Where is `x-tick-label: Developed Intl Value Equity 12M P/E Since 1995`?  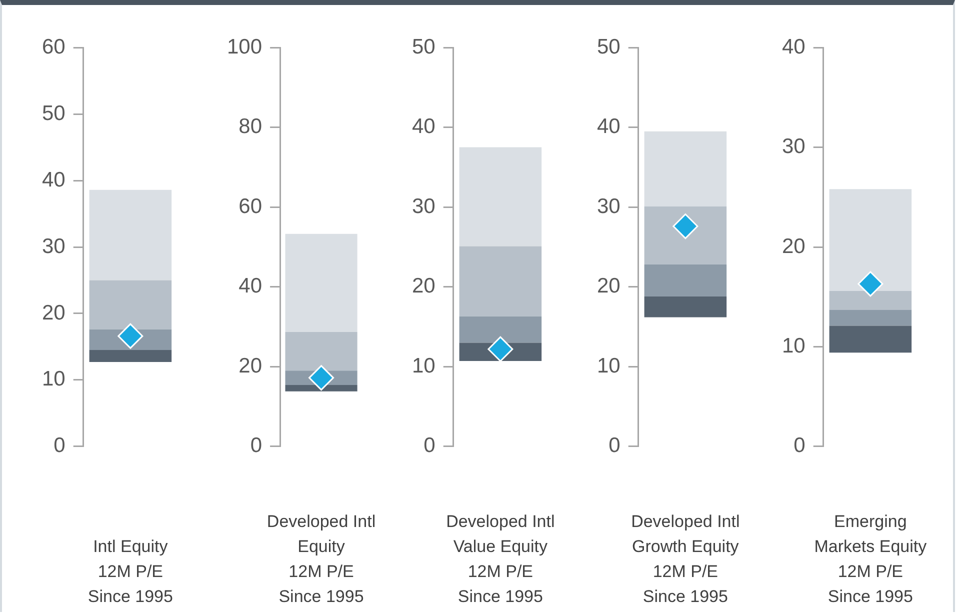
x-tick-label: Developed Intl Value Equity 12M P/E Since 1995 is located at coordinates (500, 559).